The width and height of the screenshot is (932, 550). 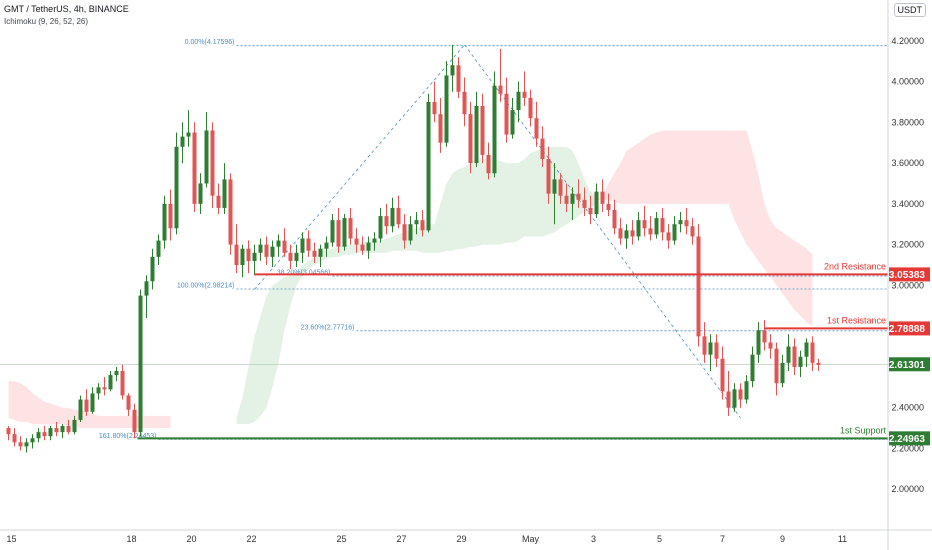 What do you see at coordinates (909, 10) in the screenshot?
I see `currency-selector: USDT` at bounding box center [909, 10].